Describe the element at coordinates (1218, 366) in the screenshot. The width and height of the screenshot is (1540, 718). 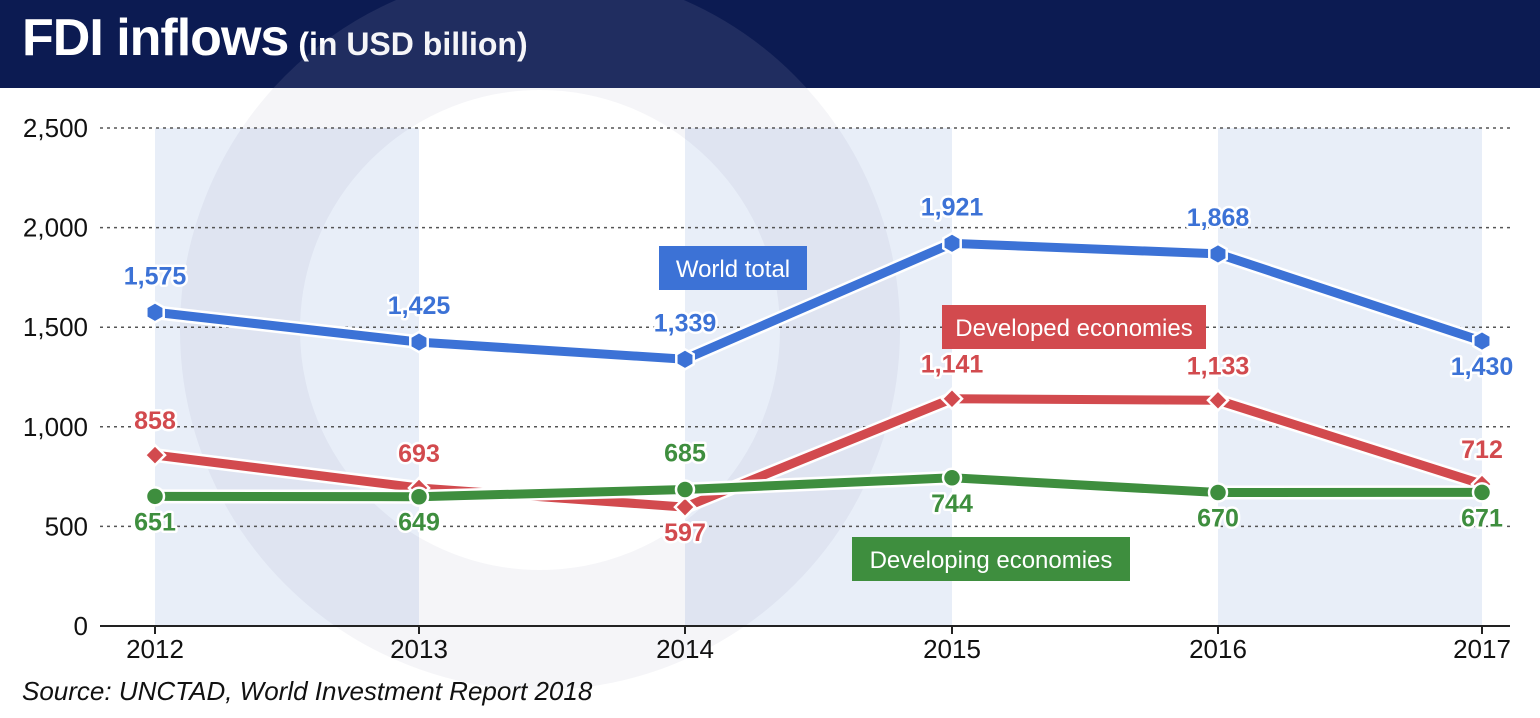
I see `data-label: 1,133` at that location.